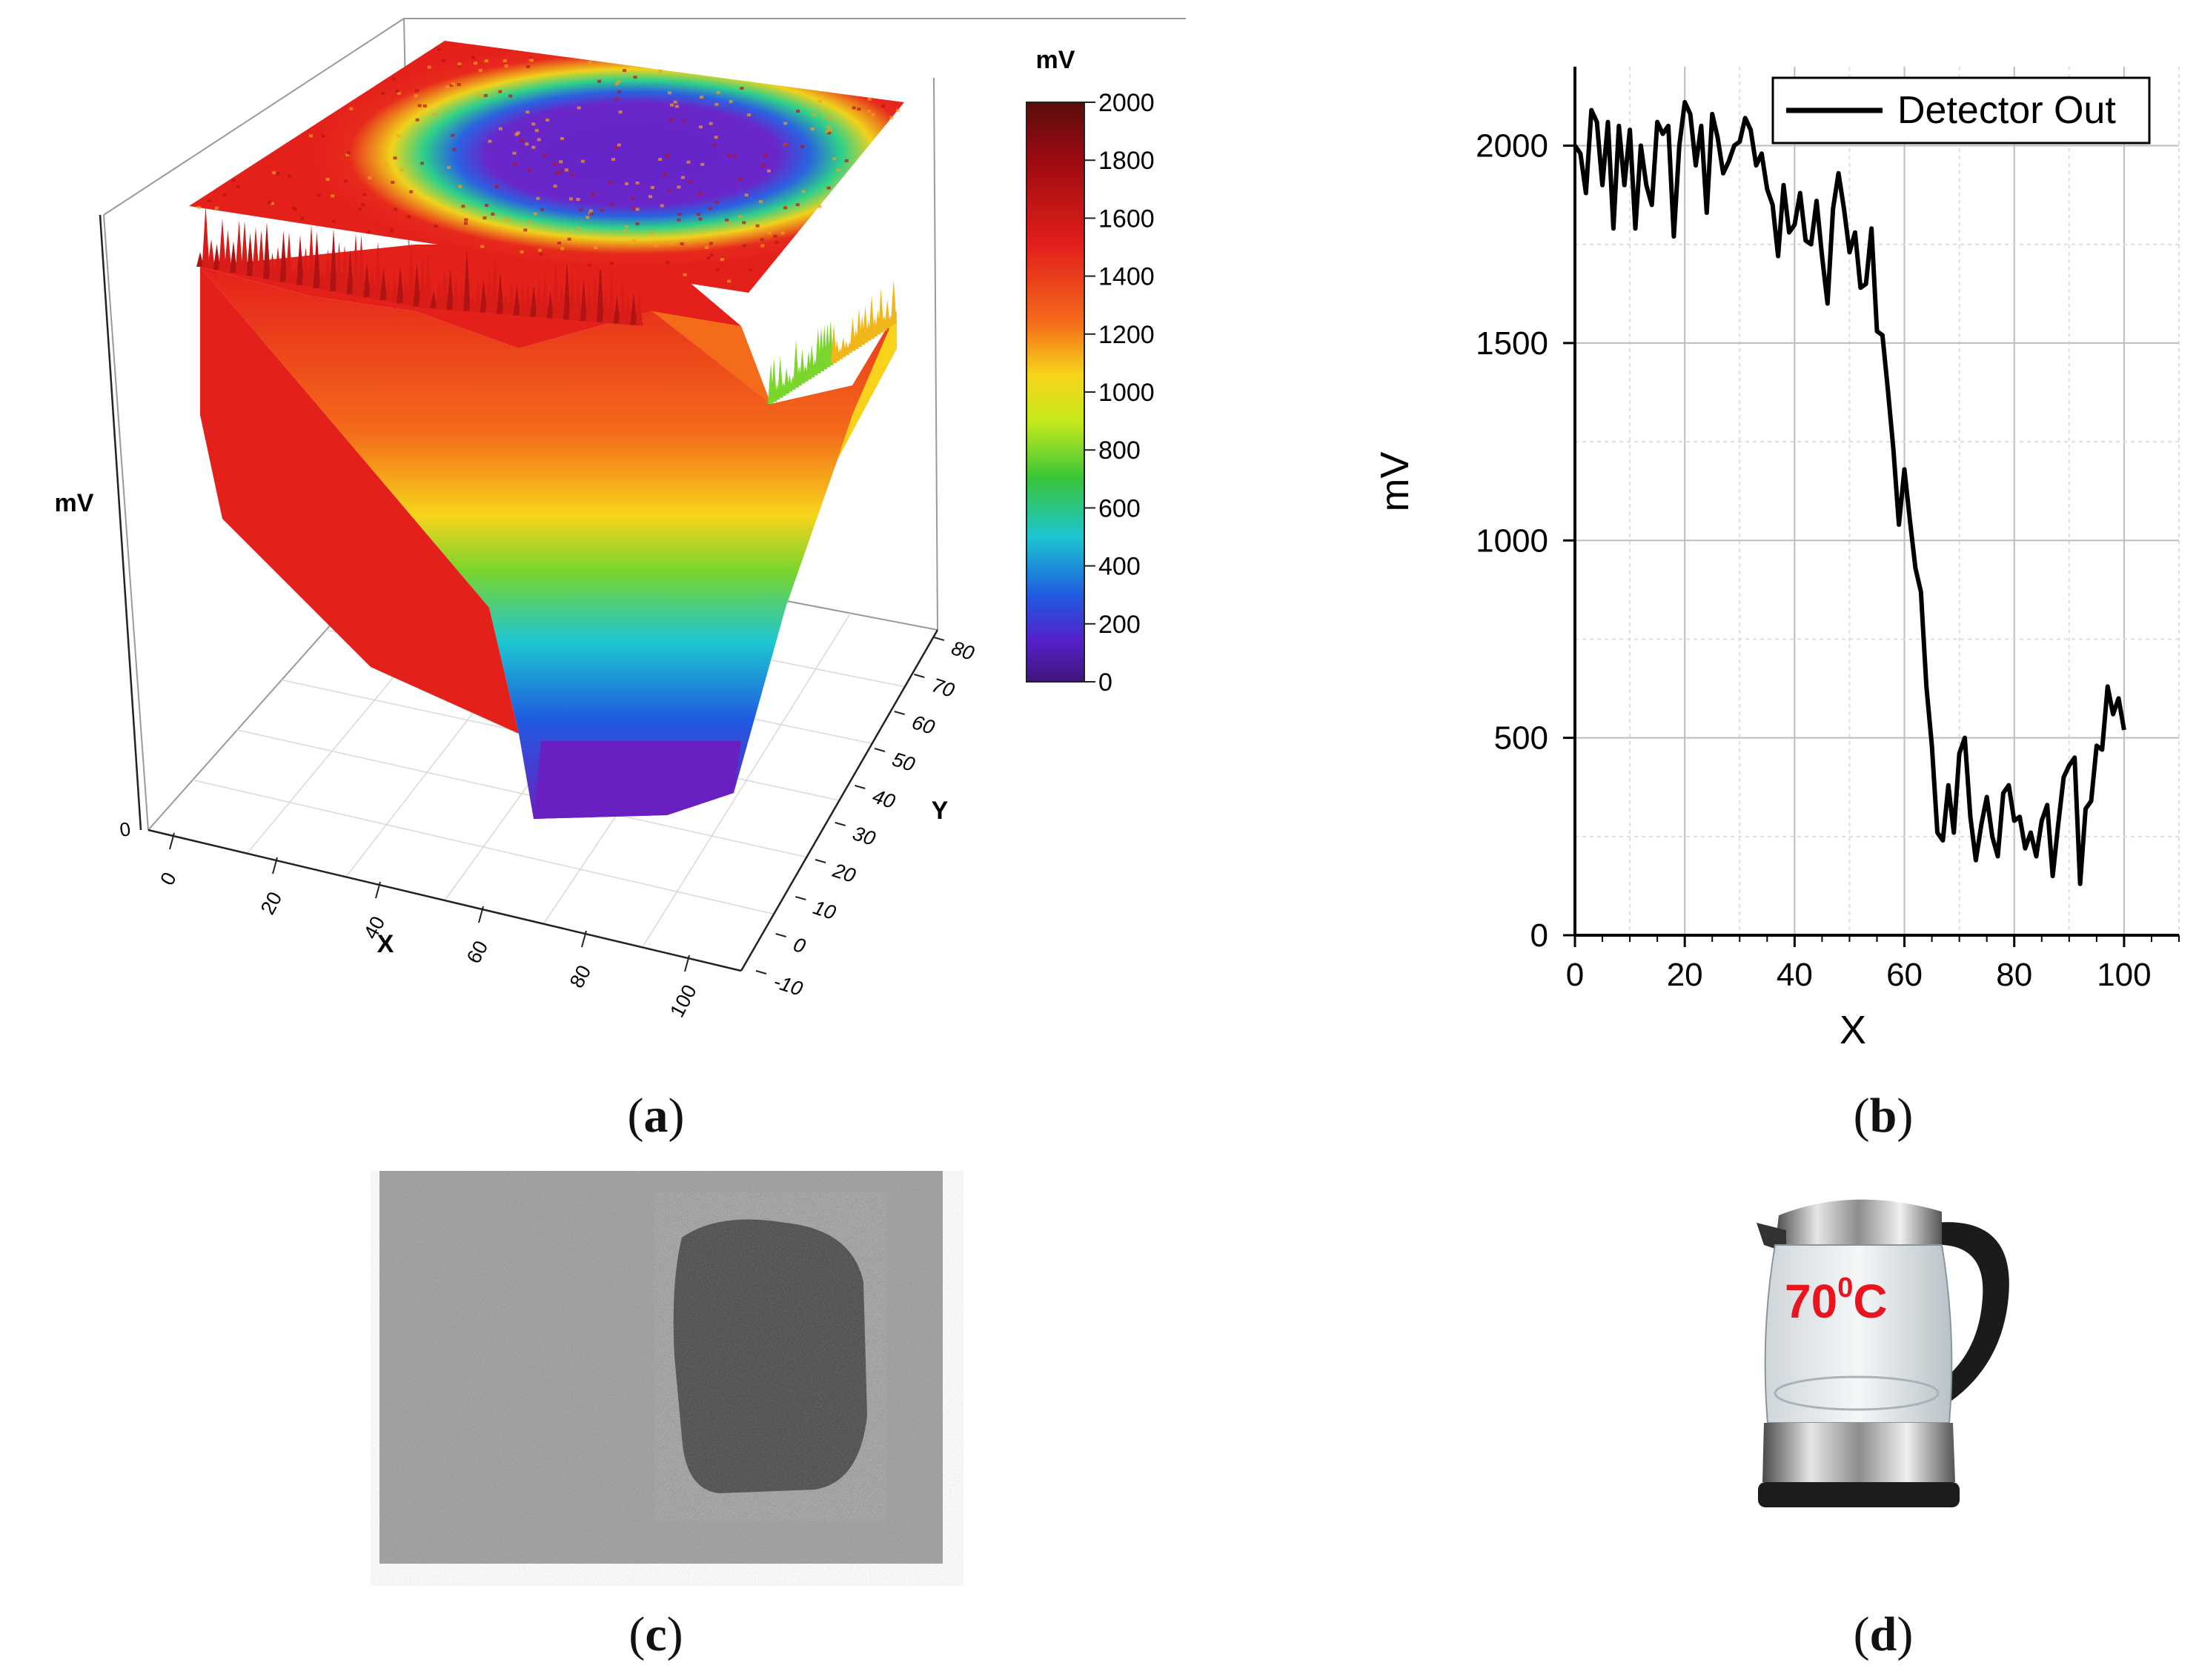  What do you see at coordinates (1126, 335) in the screenshot?
I see `colorbar-tick-label: 1200` at bounding box center [1126, 335].